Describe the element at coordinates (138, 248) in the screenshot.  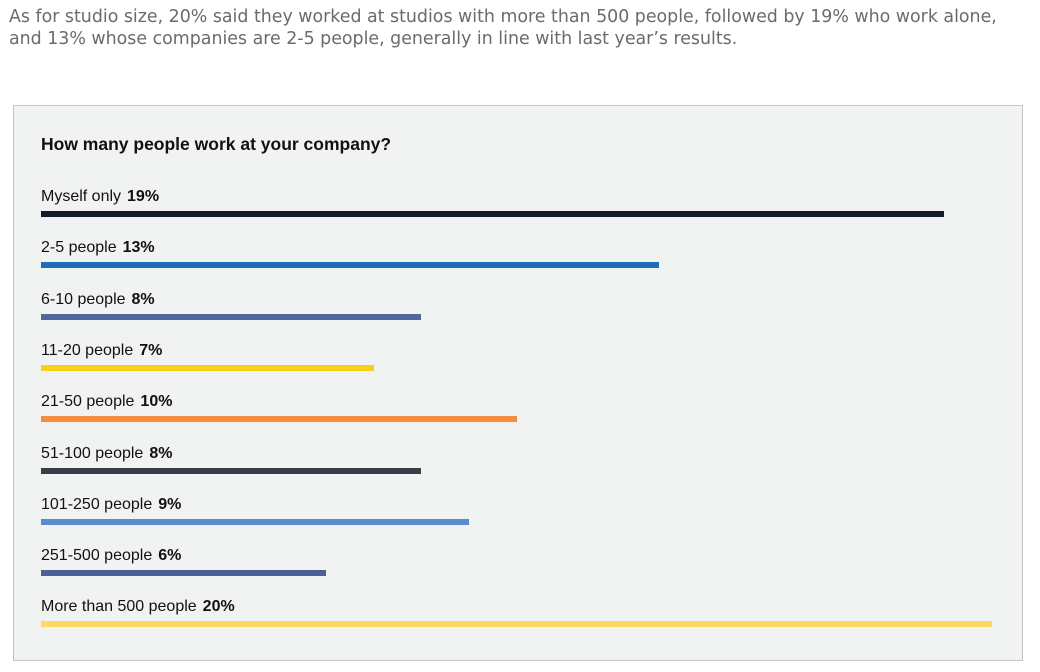
I see `value-label: 13%` at that location.